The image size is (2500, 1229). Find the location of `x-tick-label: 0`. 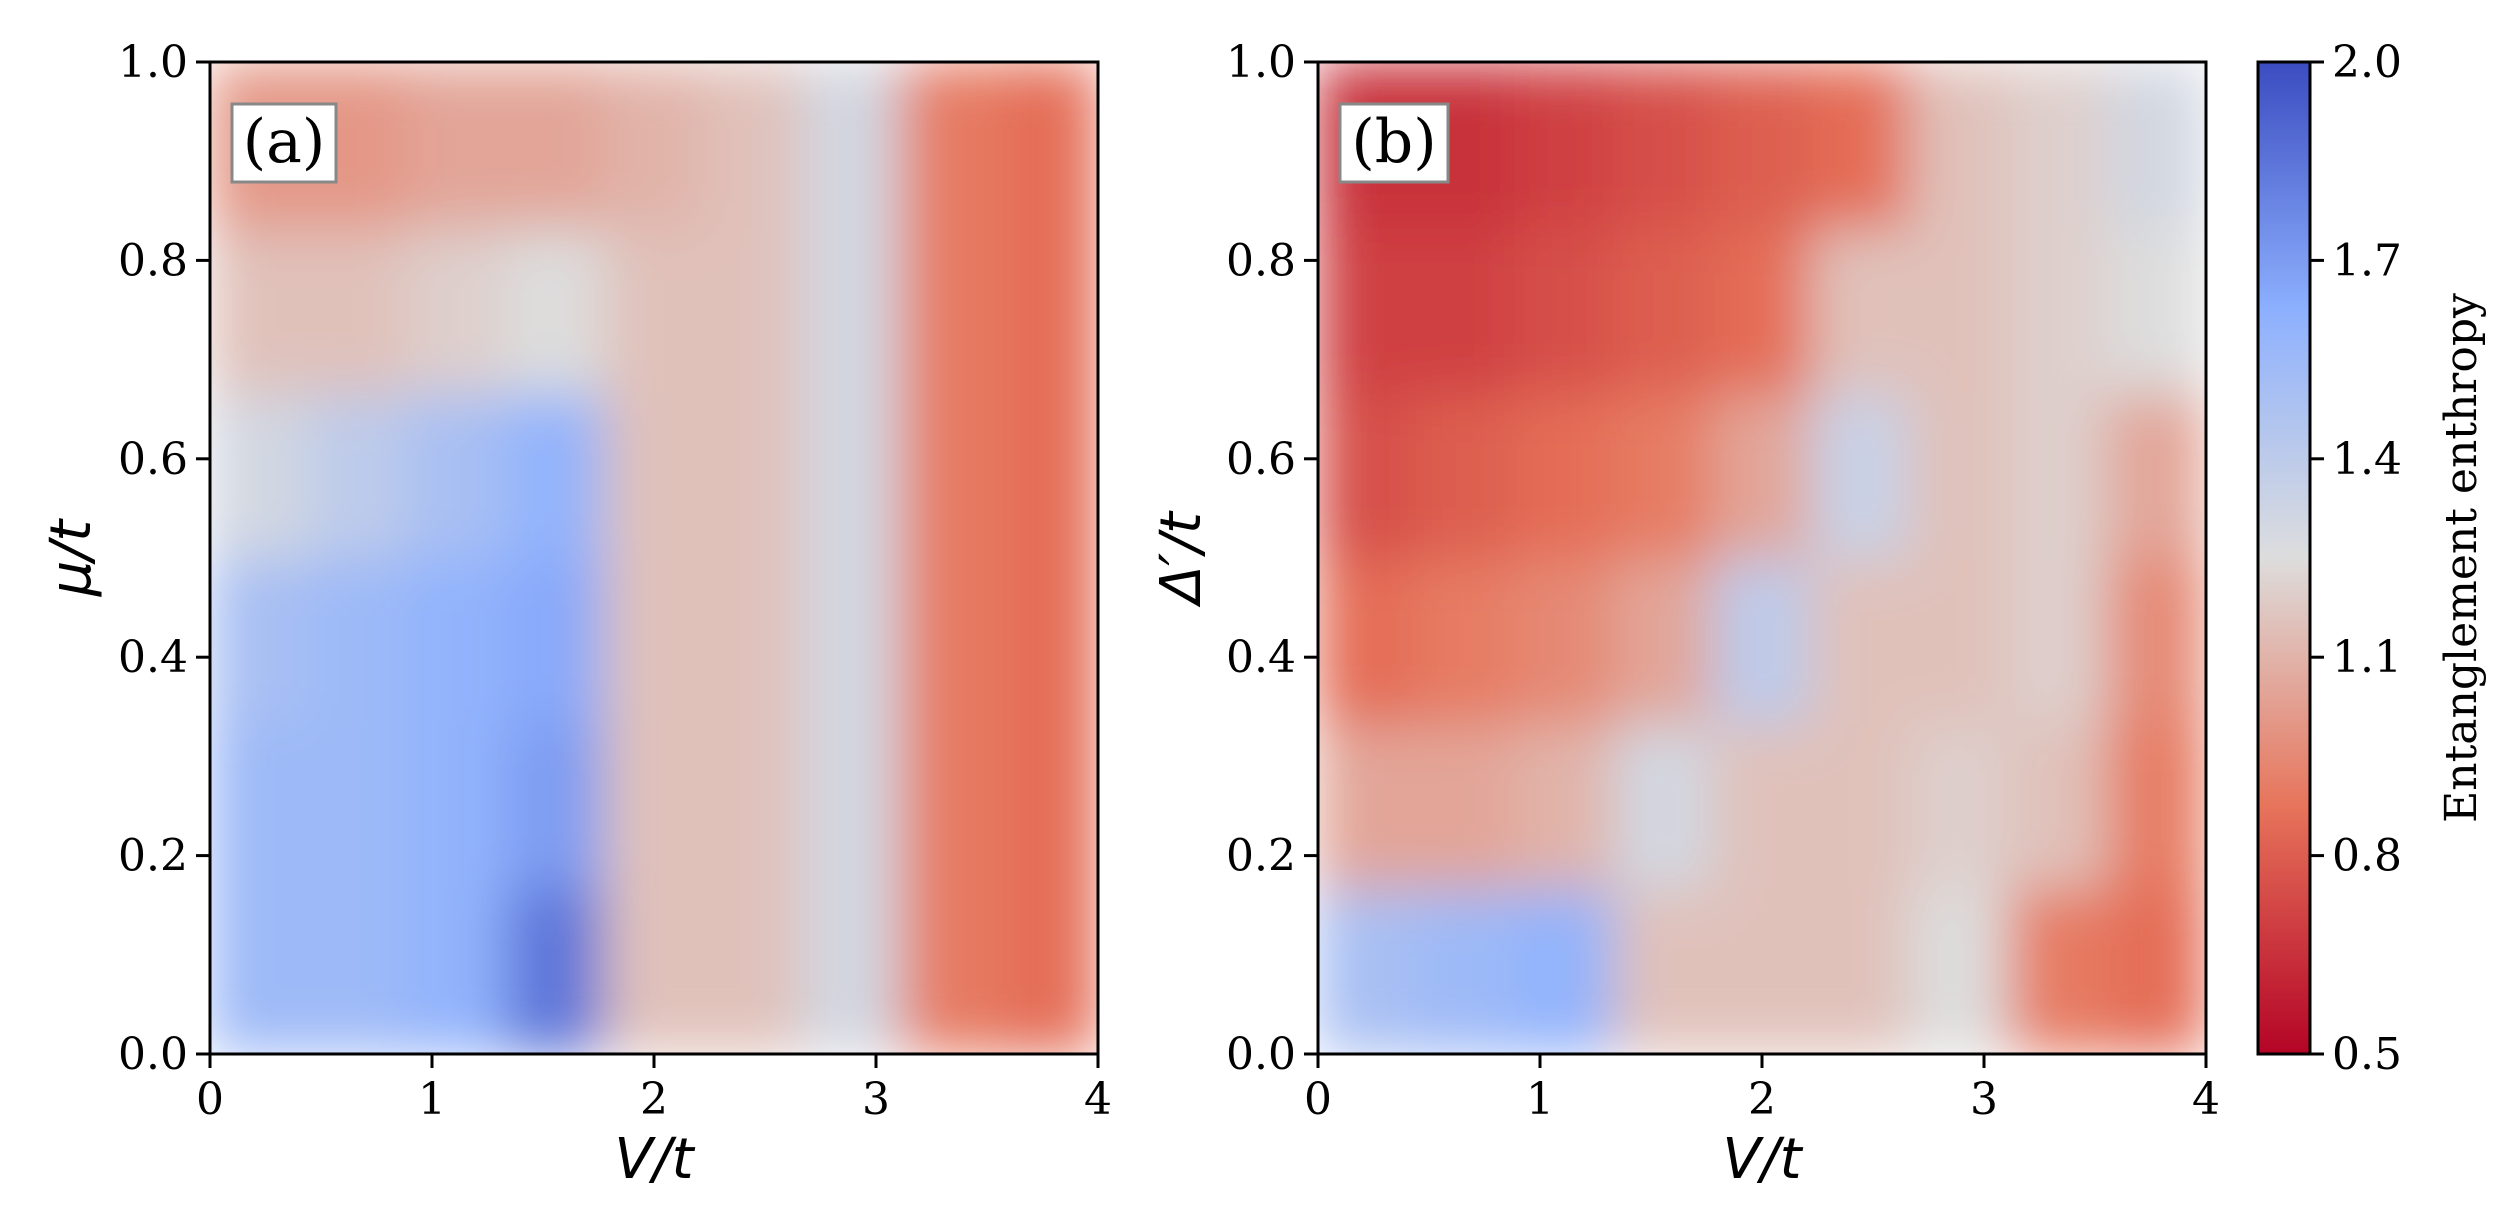

x-tick-label: 0 is located at coordinates (1318, 1099).